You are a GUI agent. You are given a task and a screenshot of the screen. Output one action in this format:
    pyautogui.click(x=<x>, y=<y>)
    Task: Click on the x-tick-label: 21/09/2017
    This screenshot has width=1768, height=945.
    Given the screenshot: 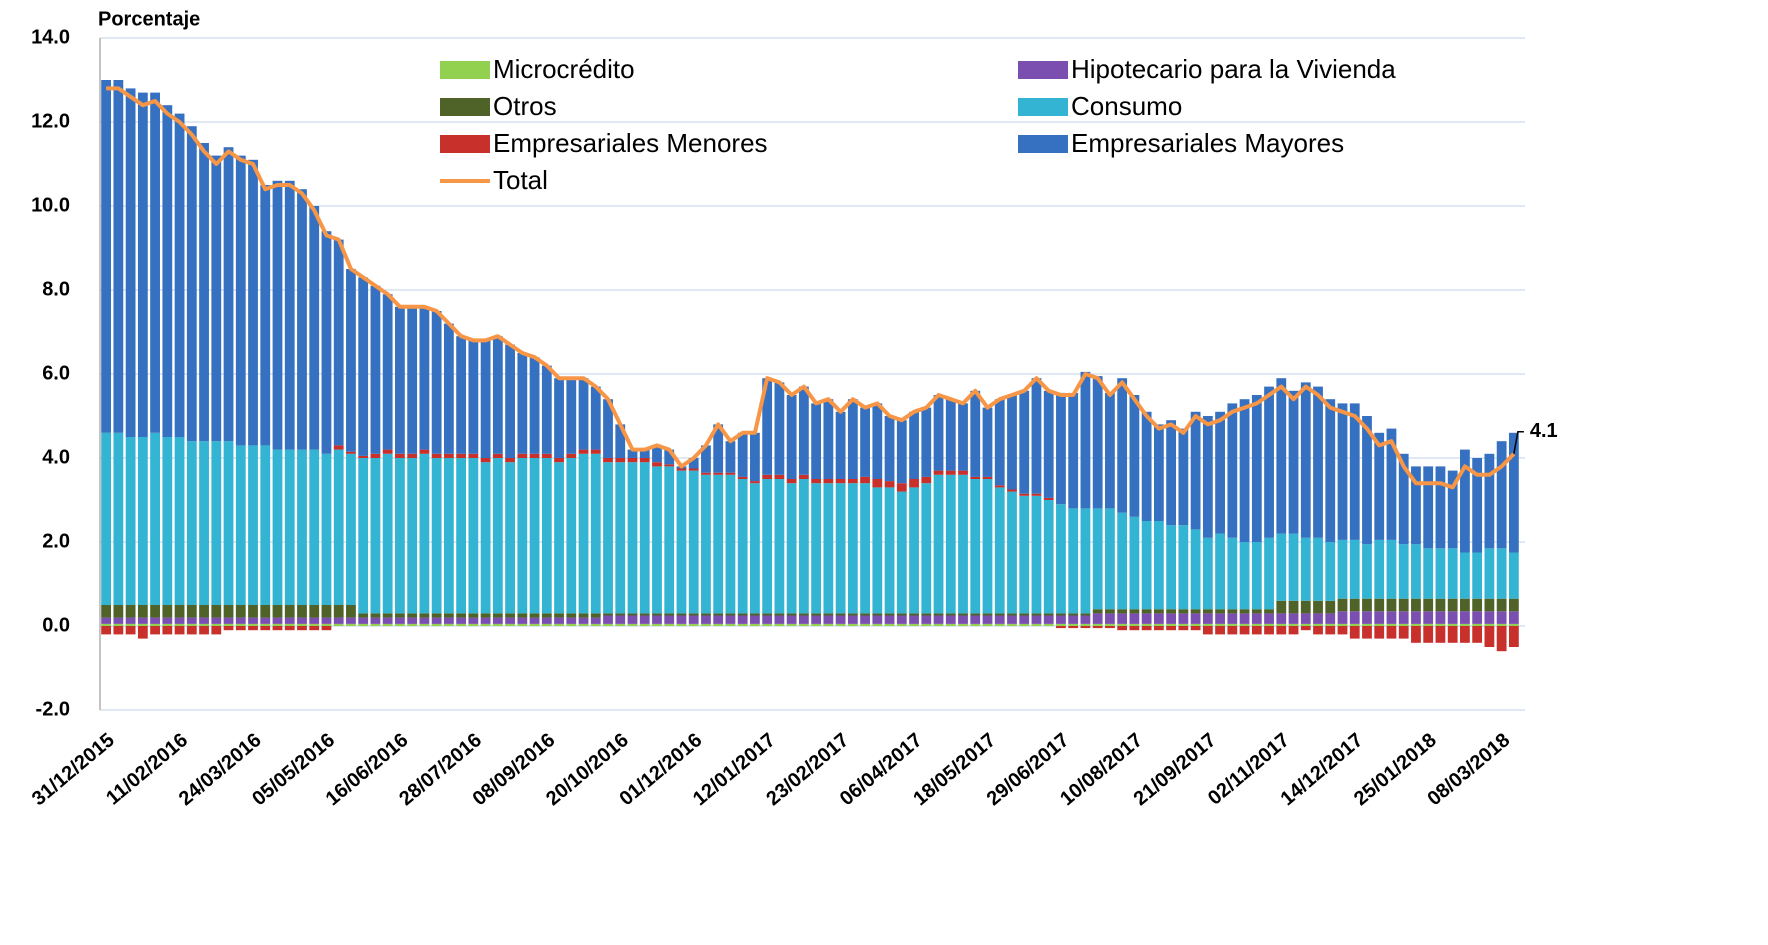 What is the action you would take?
    pyautogui.click(x=1175, y=769)
    